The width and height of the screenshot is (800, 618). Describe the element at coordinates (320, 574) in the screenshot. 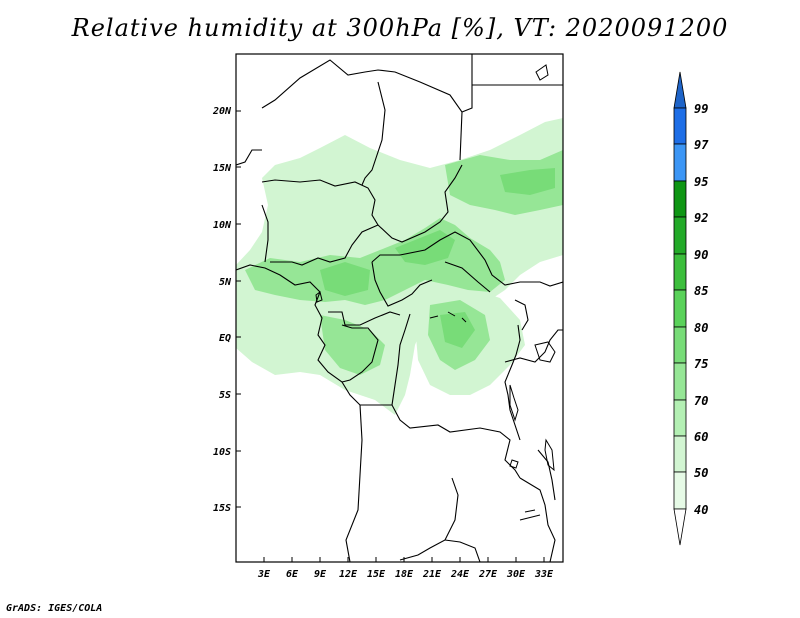

I see `lon-label: 9E` at that location.